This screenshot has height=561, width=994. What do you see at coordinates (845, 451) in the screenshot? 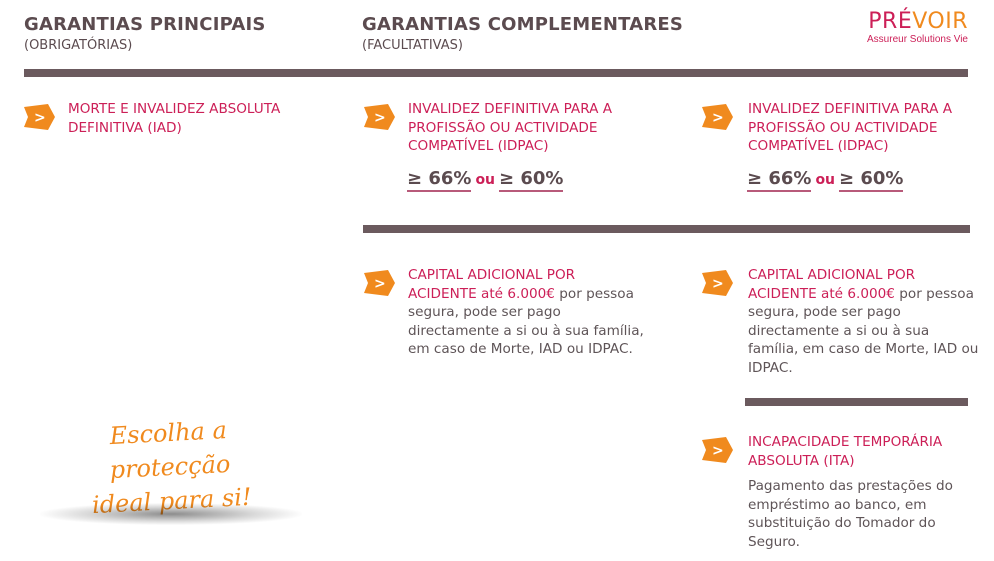
I see `ita-title: INCAPACIDADE TEMPORÁRIA ABSOLUTA (ITA)` at bounding box center [845, 451].